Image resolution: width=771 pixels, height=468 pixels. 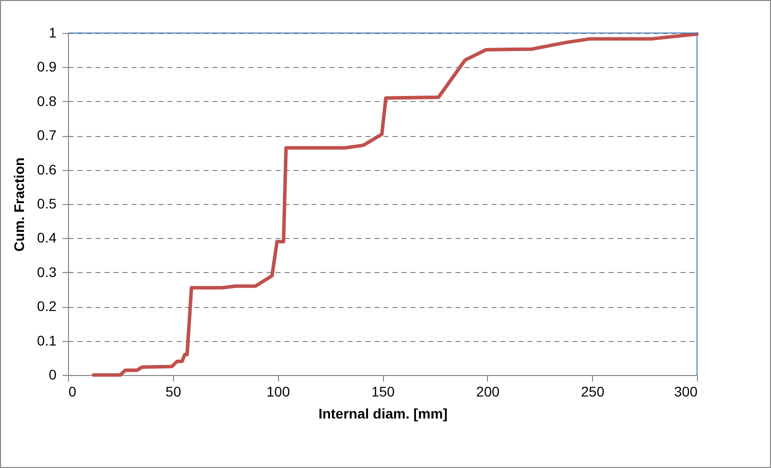 I want to click on x-tick-label: 300, so click(x=686, y=392).